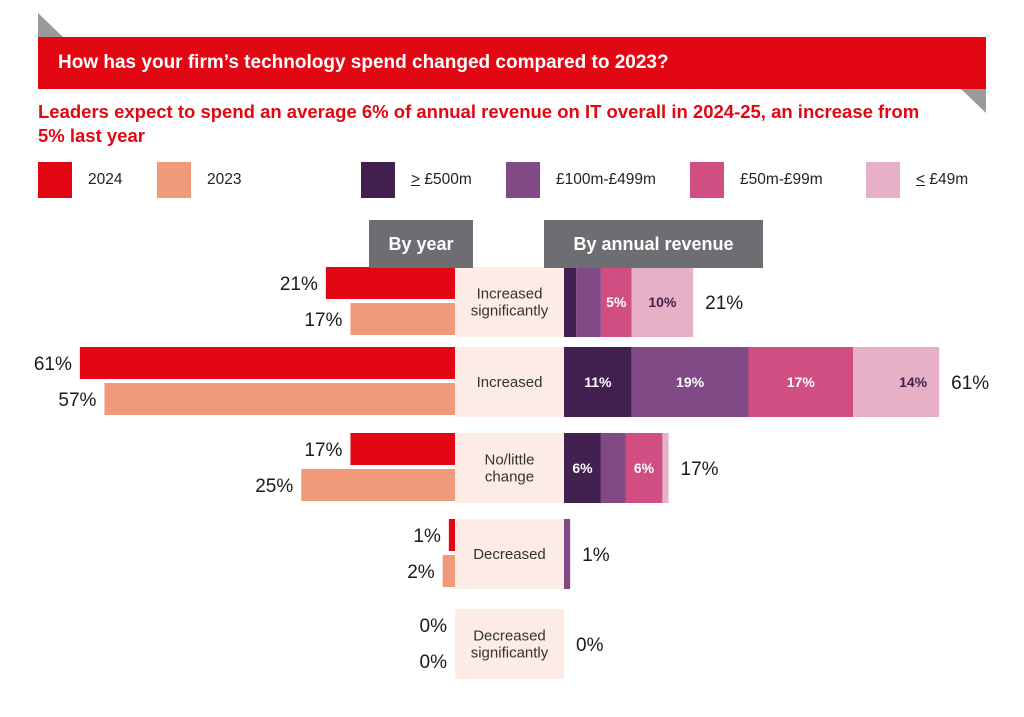  I want to click on category-label: No/little, so click(509, 460).